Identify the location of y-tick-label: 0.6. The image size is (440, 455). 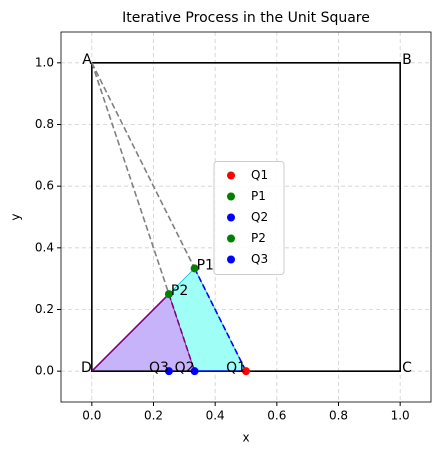
(44, 186).